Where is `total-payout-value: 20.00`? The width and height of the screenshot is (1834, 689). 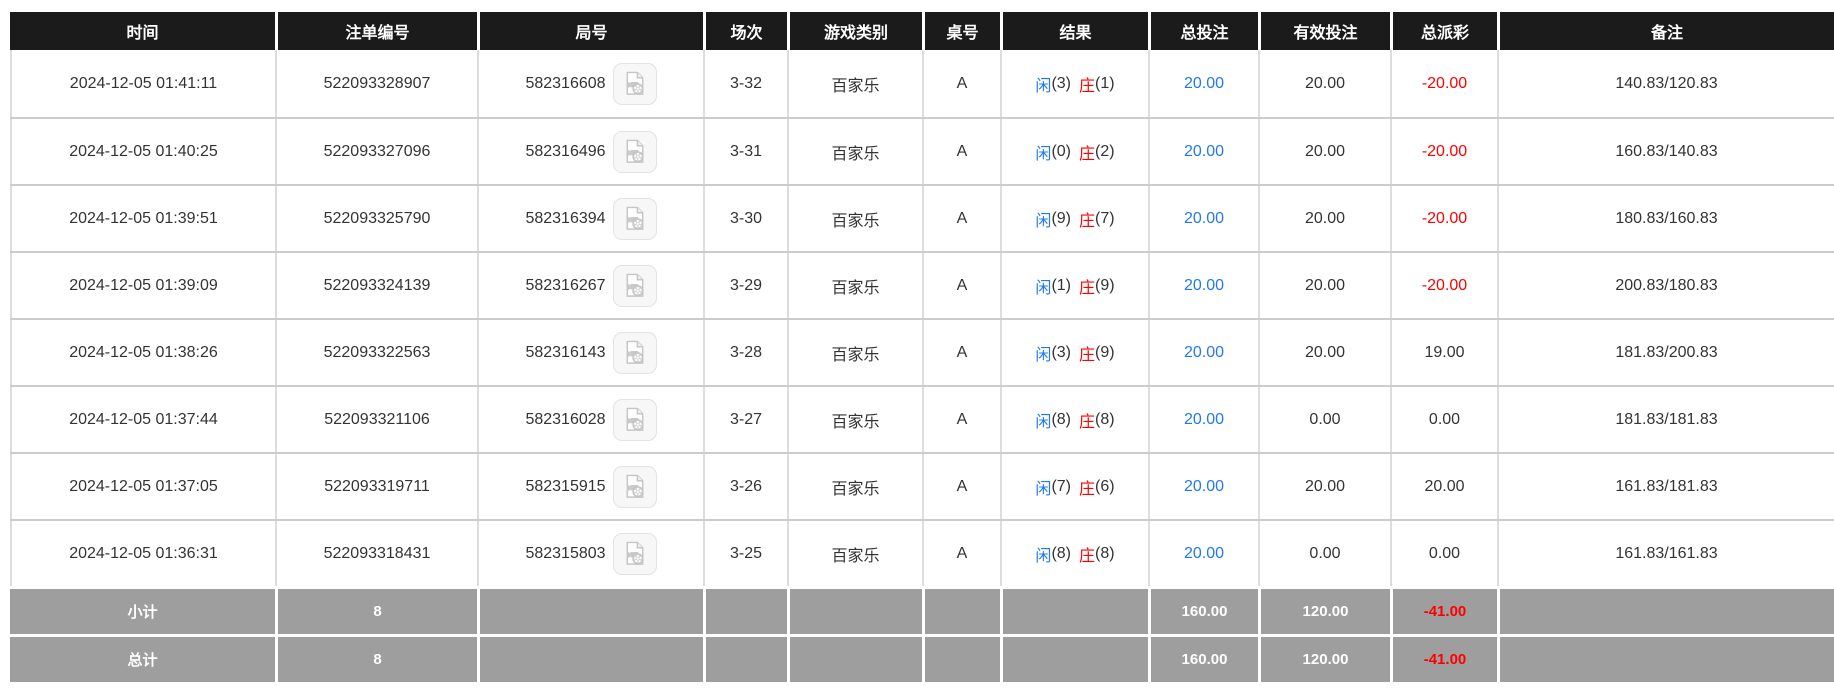
total-payout-value: 20.00 is located at coordinates (1444, 486).